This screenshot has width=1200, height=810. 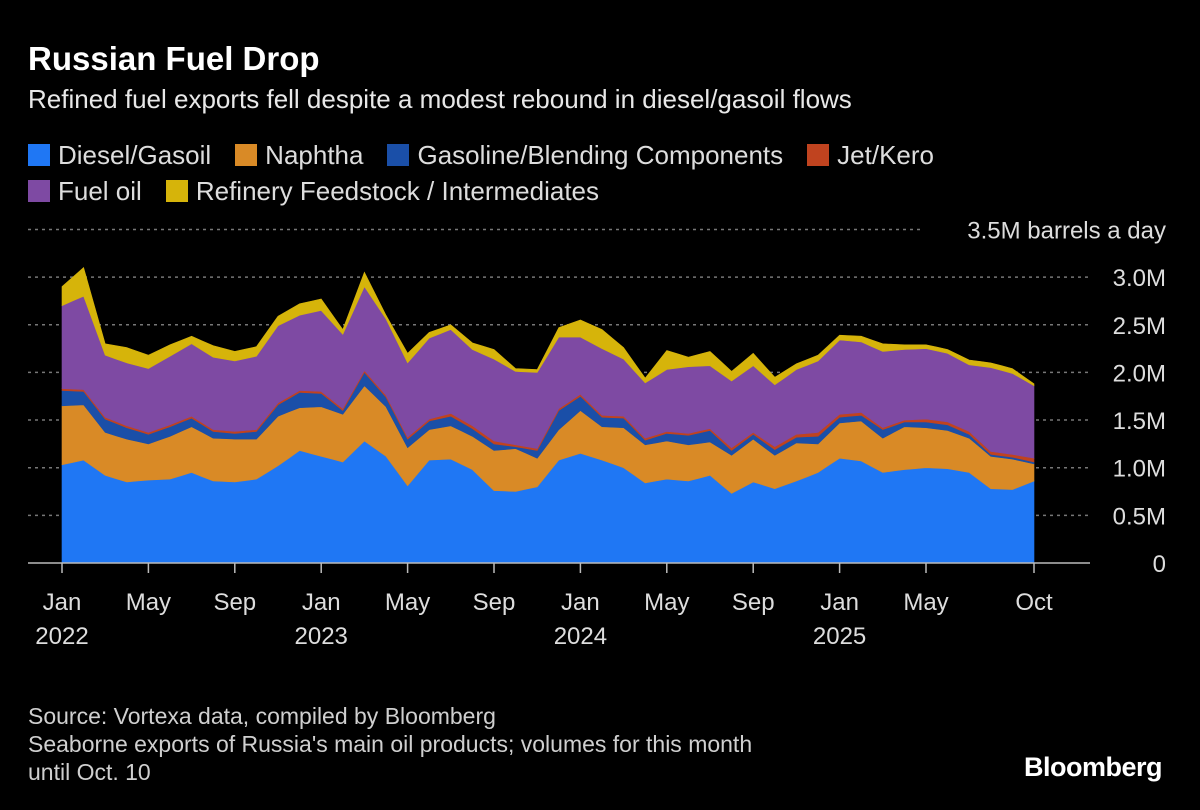 What do you see at coordinates (494, 602) in the screenshot?
I see `x-tick-month-5: Sep` at bounding box center [494, 602].